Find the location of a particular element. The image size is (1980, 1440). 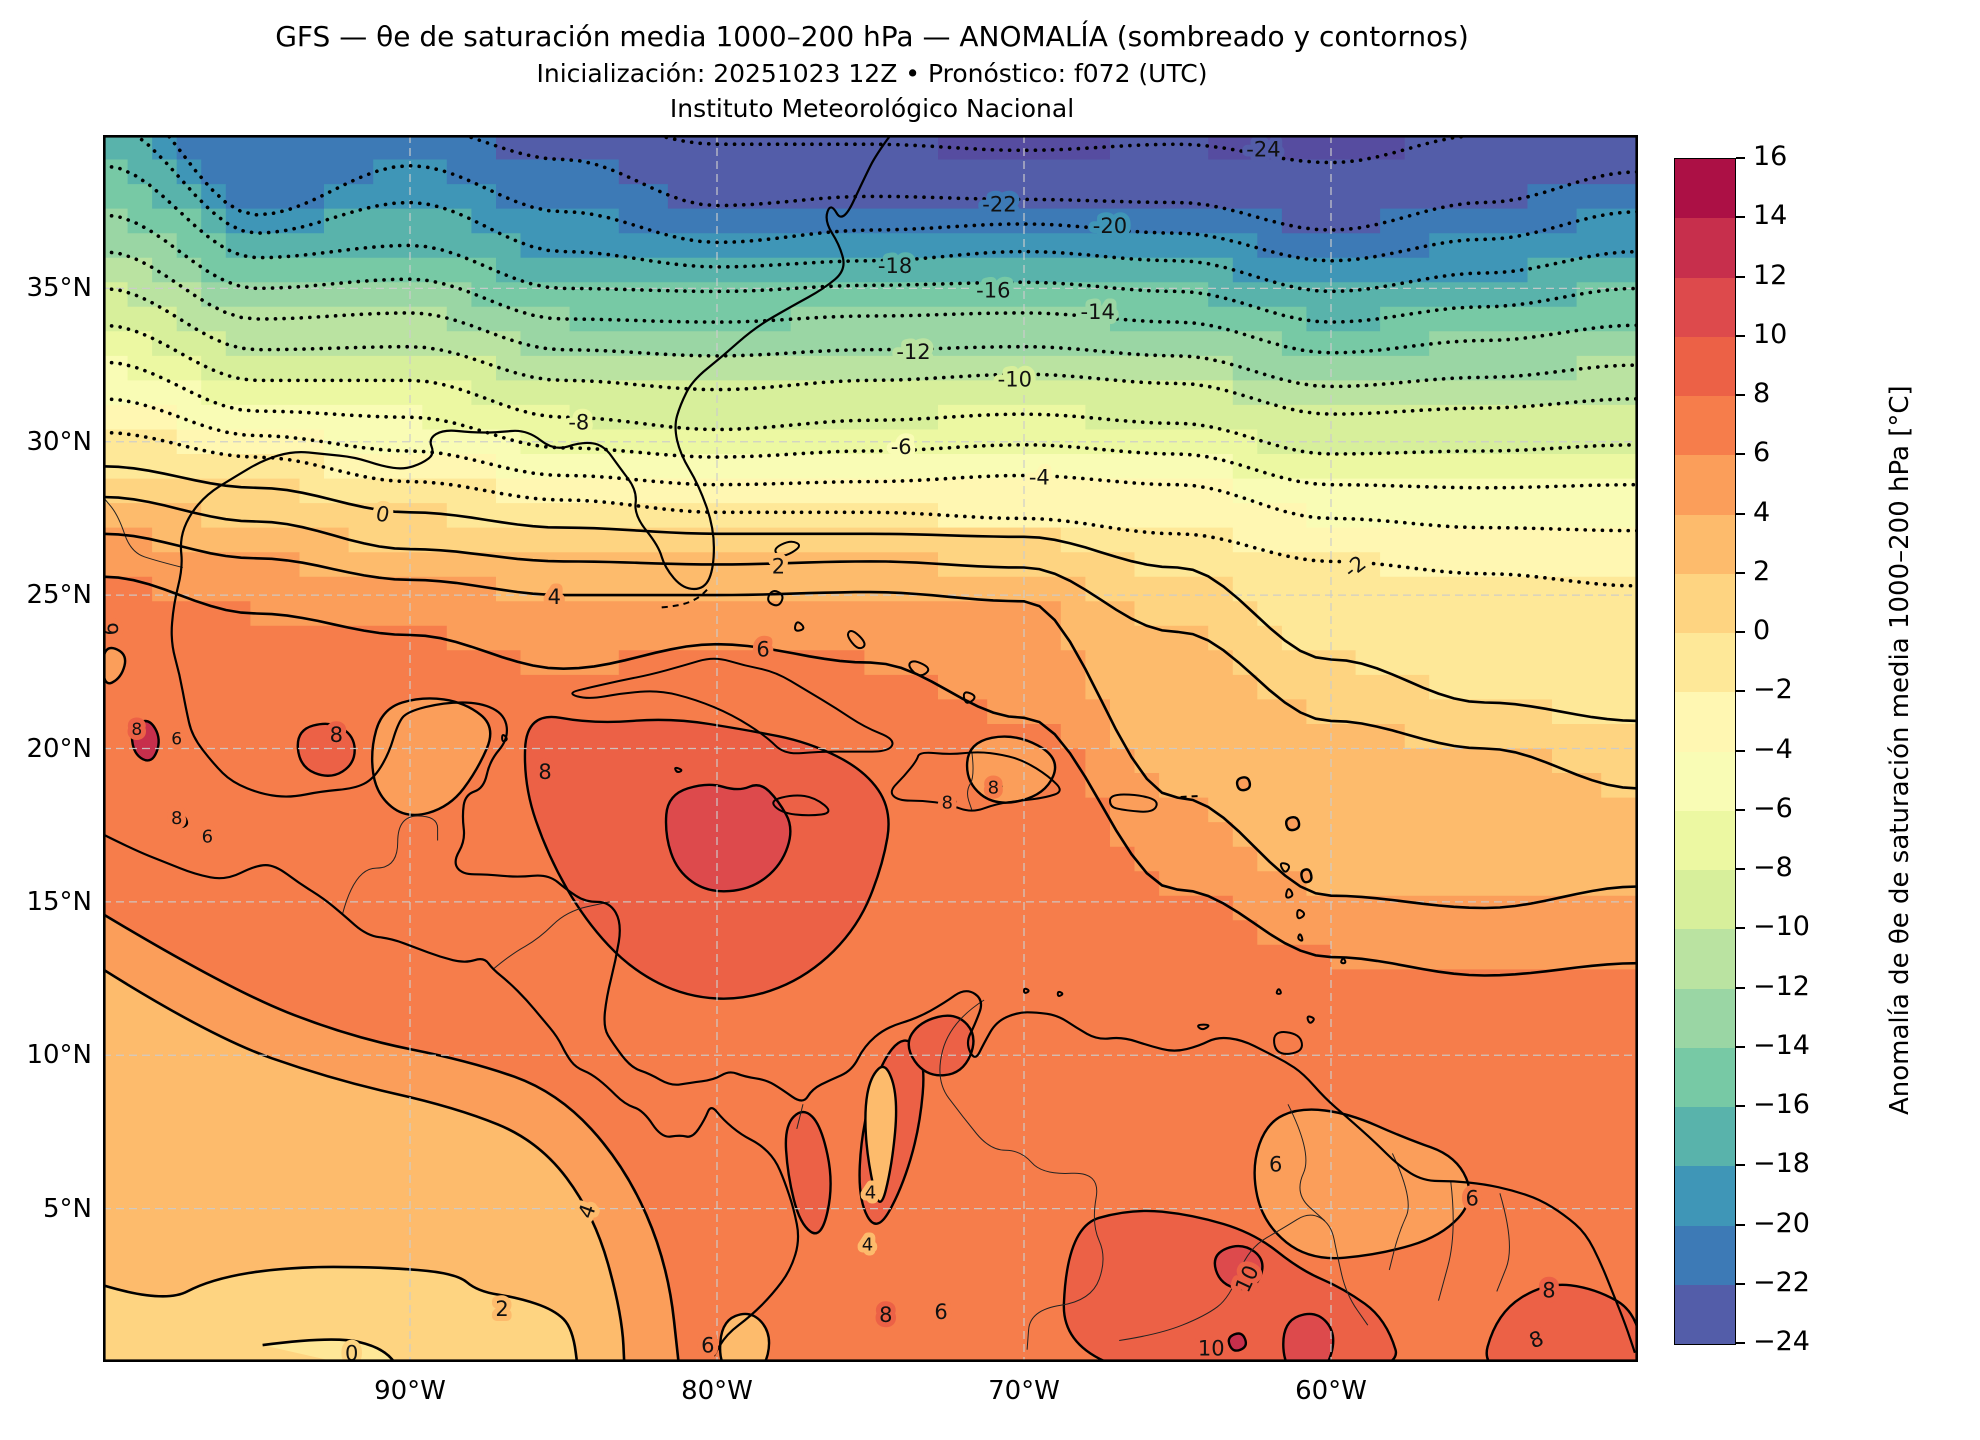

patch-antilles-4-6-dot-c is located at coordinates (1306, 876).